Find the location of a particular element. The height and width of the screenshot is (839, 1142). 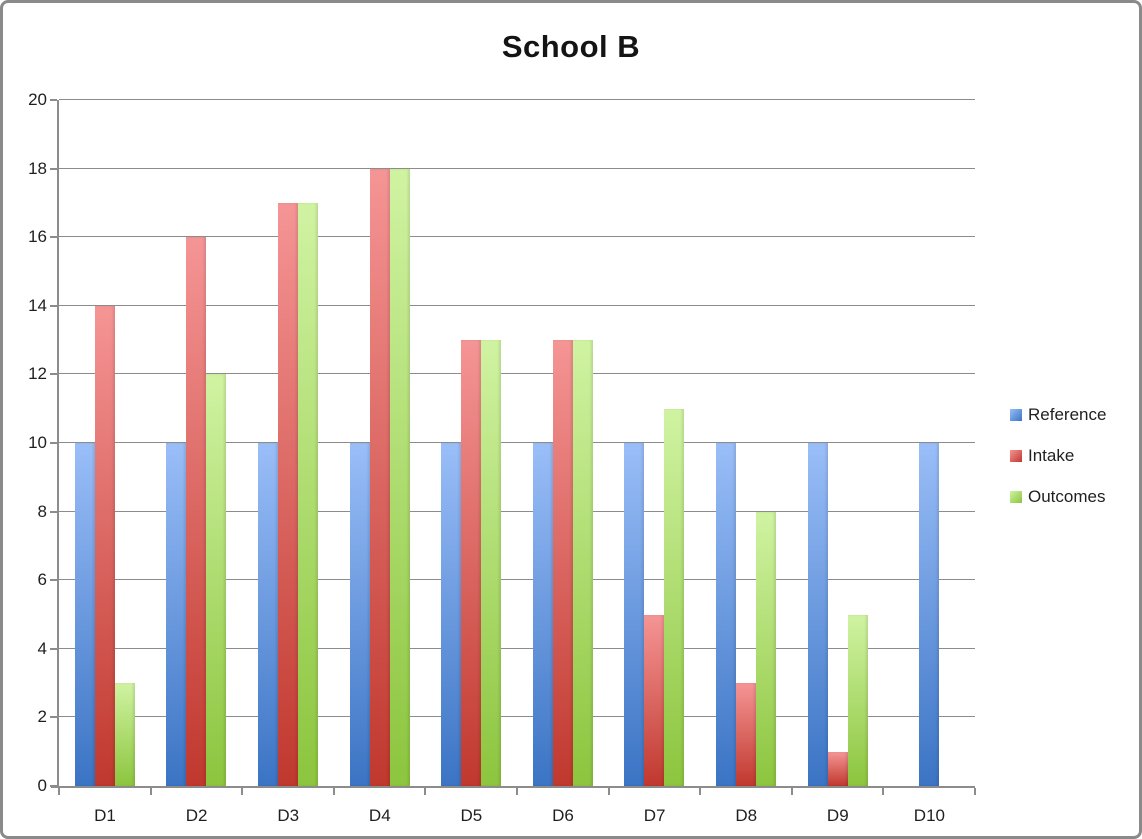

bar-reference-D4 is located at coordinates (359, 614).